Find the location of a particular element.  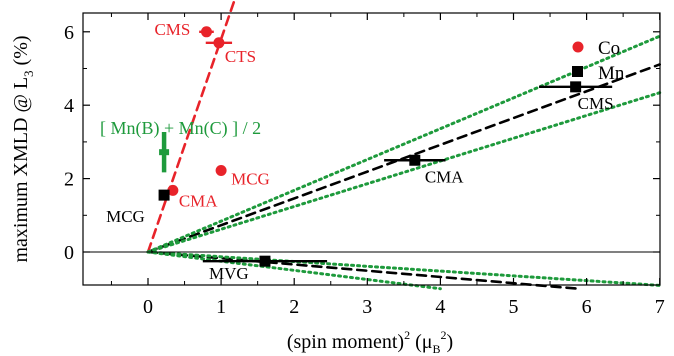

mn-point-cms is located at coordinates (576, 87).